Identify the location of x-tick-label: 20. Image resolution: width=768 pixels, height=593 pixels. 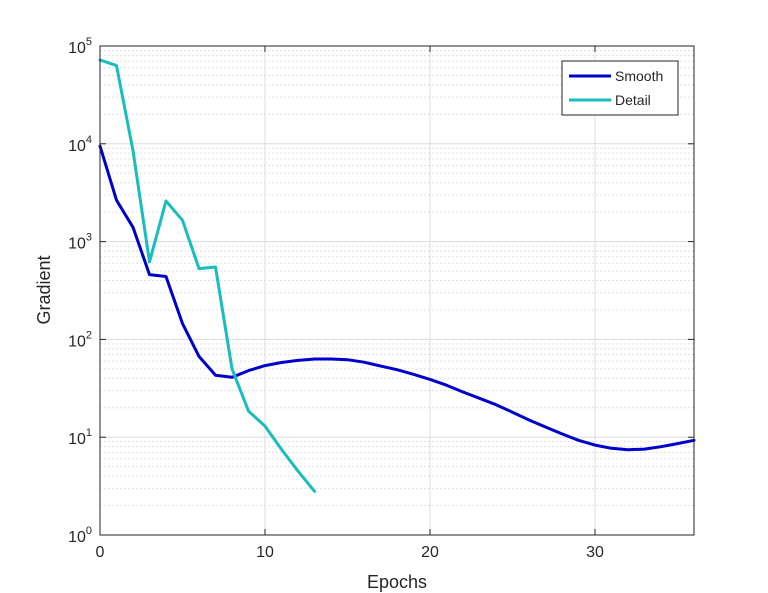
(430, 552).